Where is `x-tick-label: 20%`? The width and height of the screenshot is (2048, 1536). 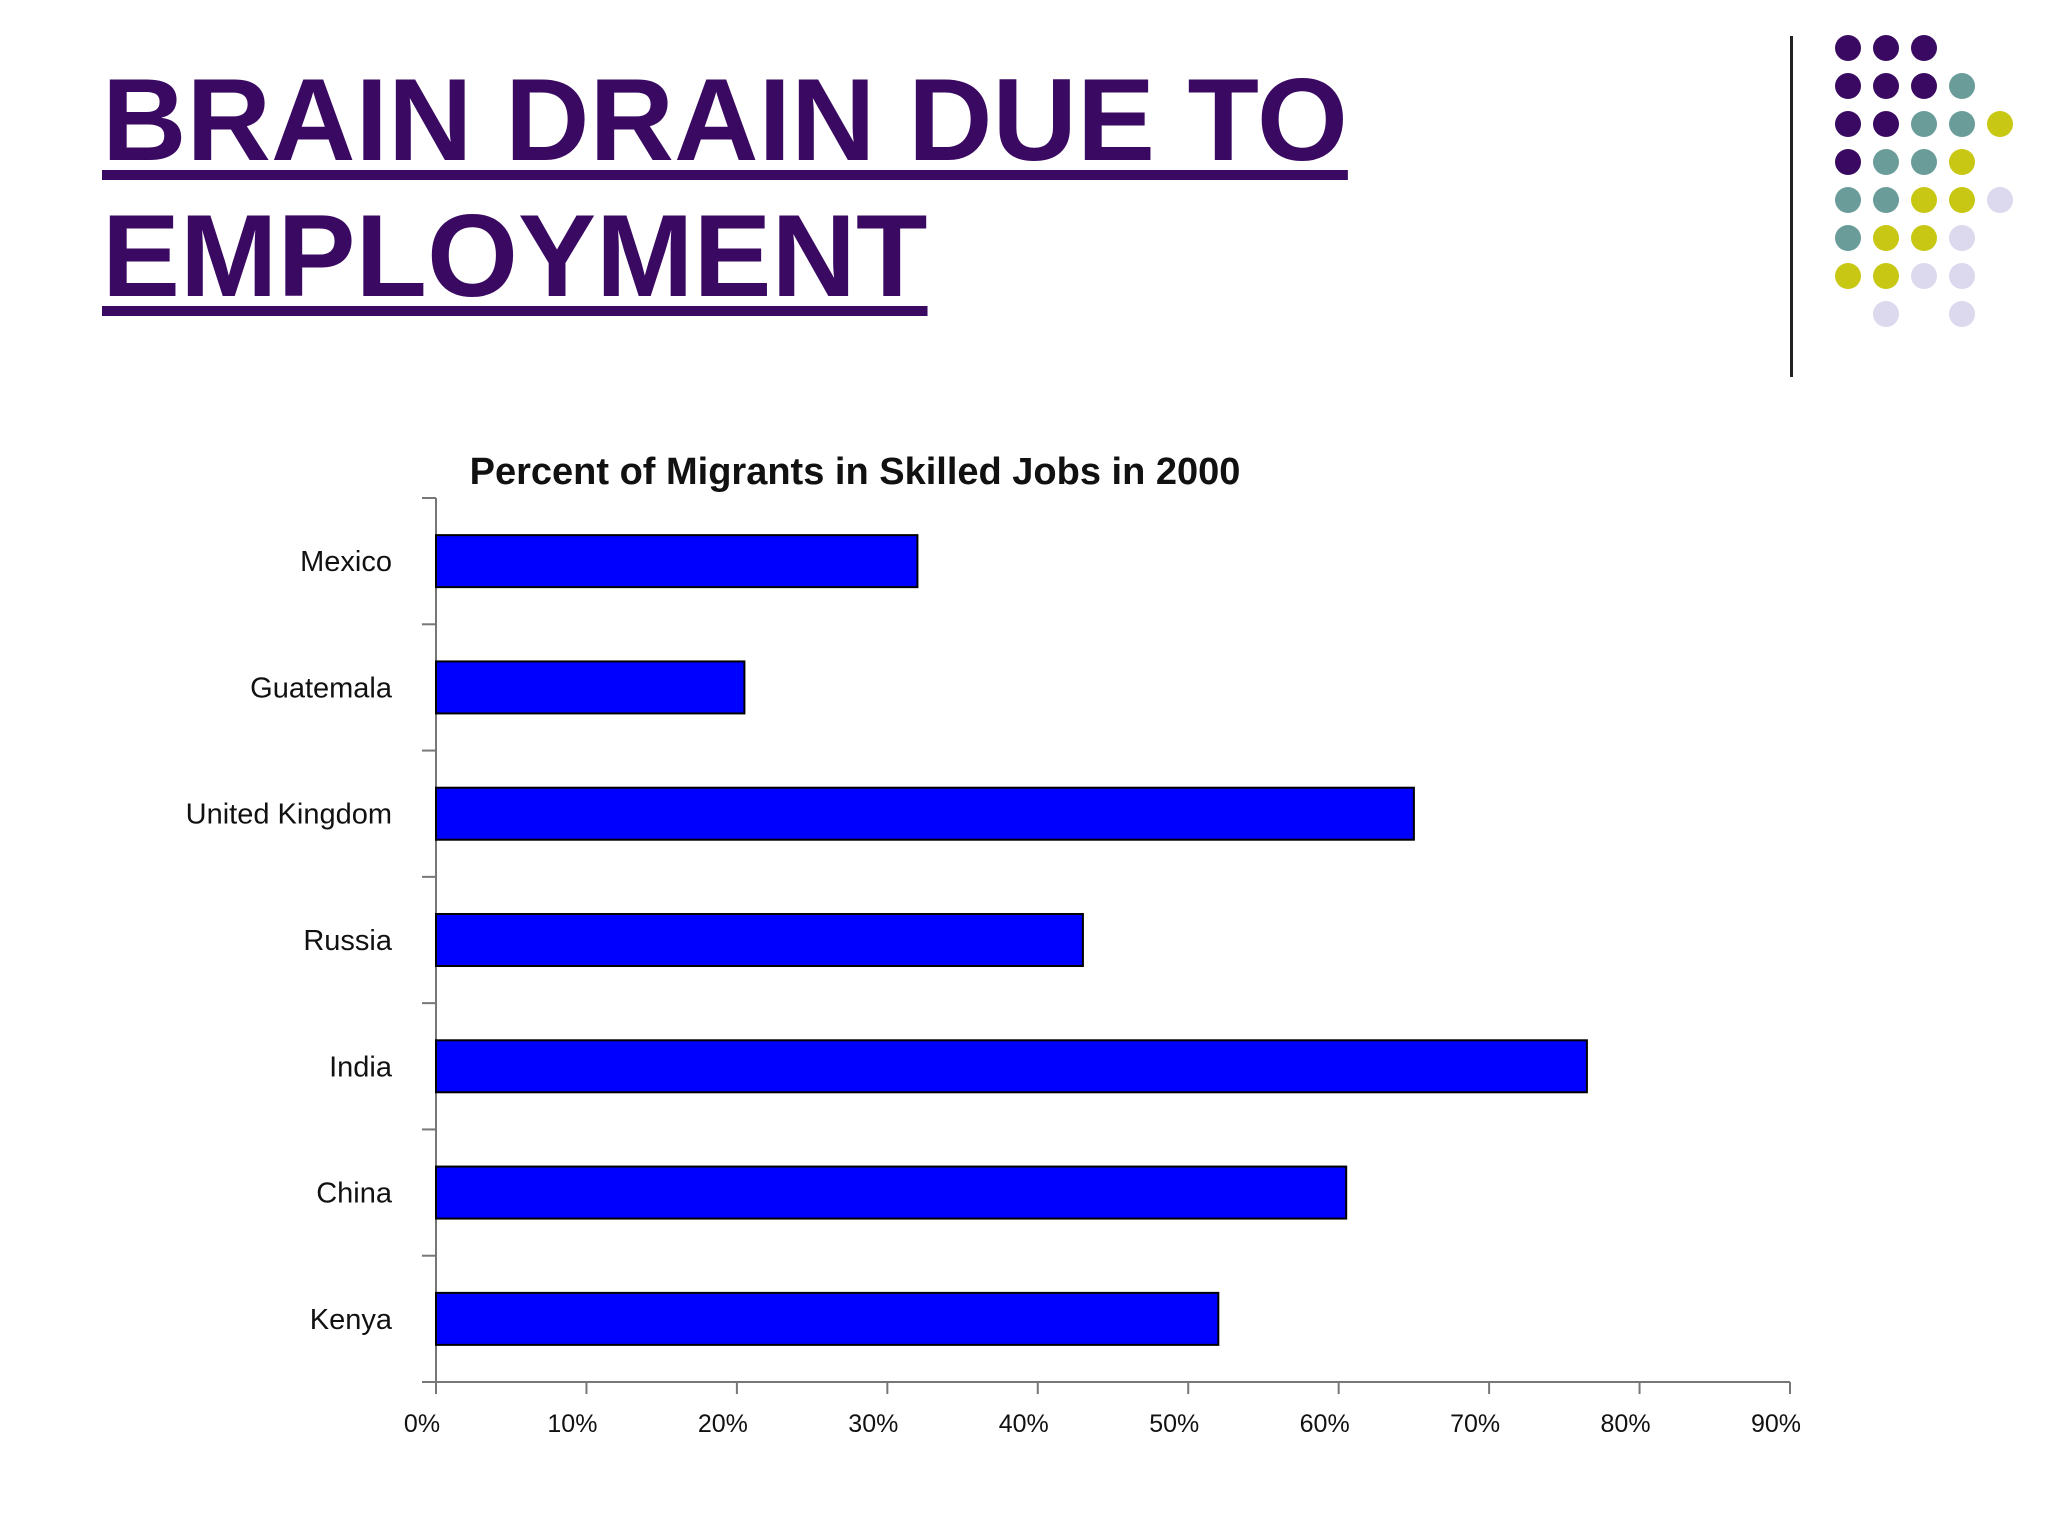
x-tick-label: 20% is located at coordinates (723, 1424).